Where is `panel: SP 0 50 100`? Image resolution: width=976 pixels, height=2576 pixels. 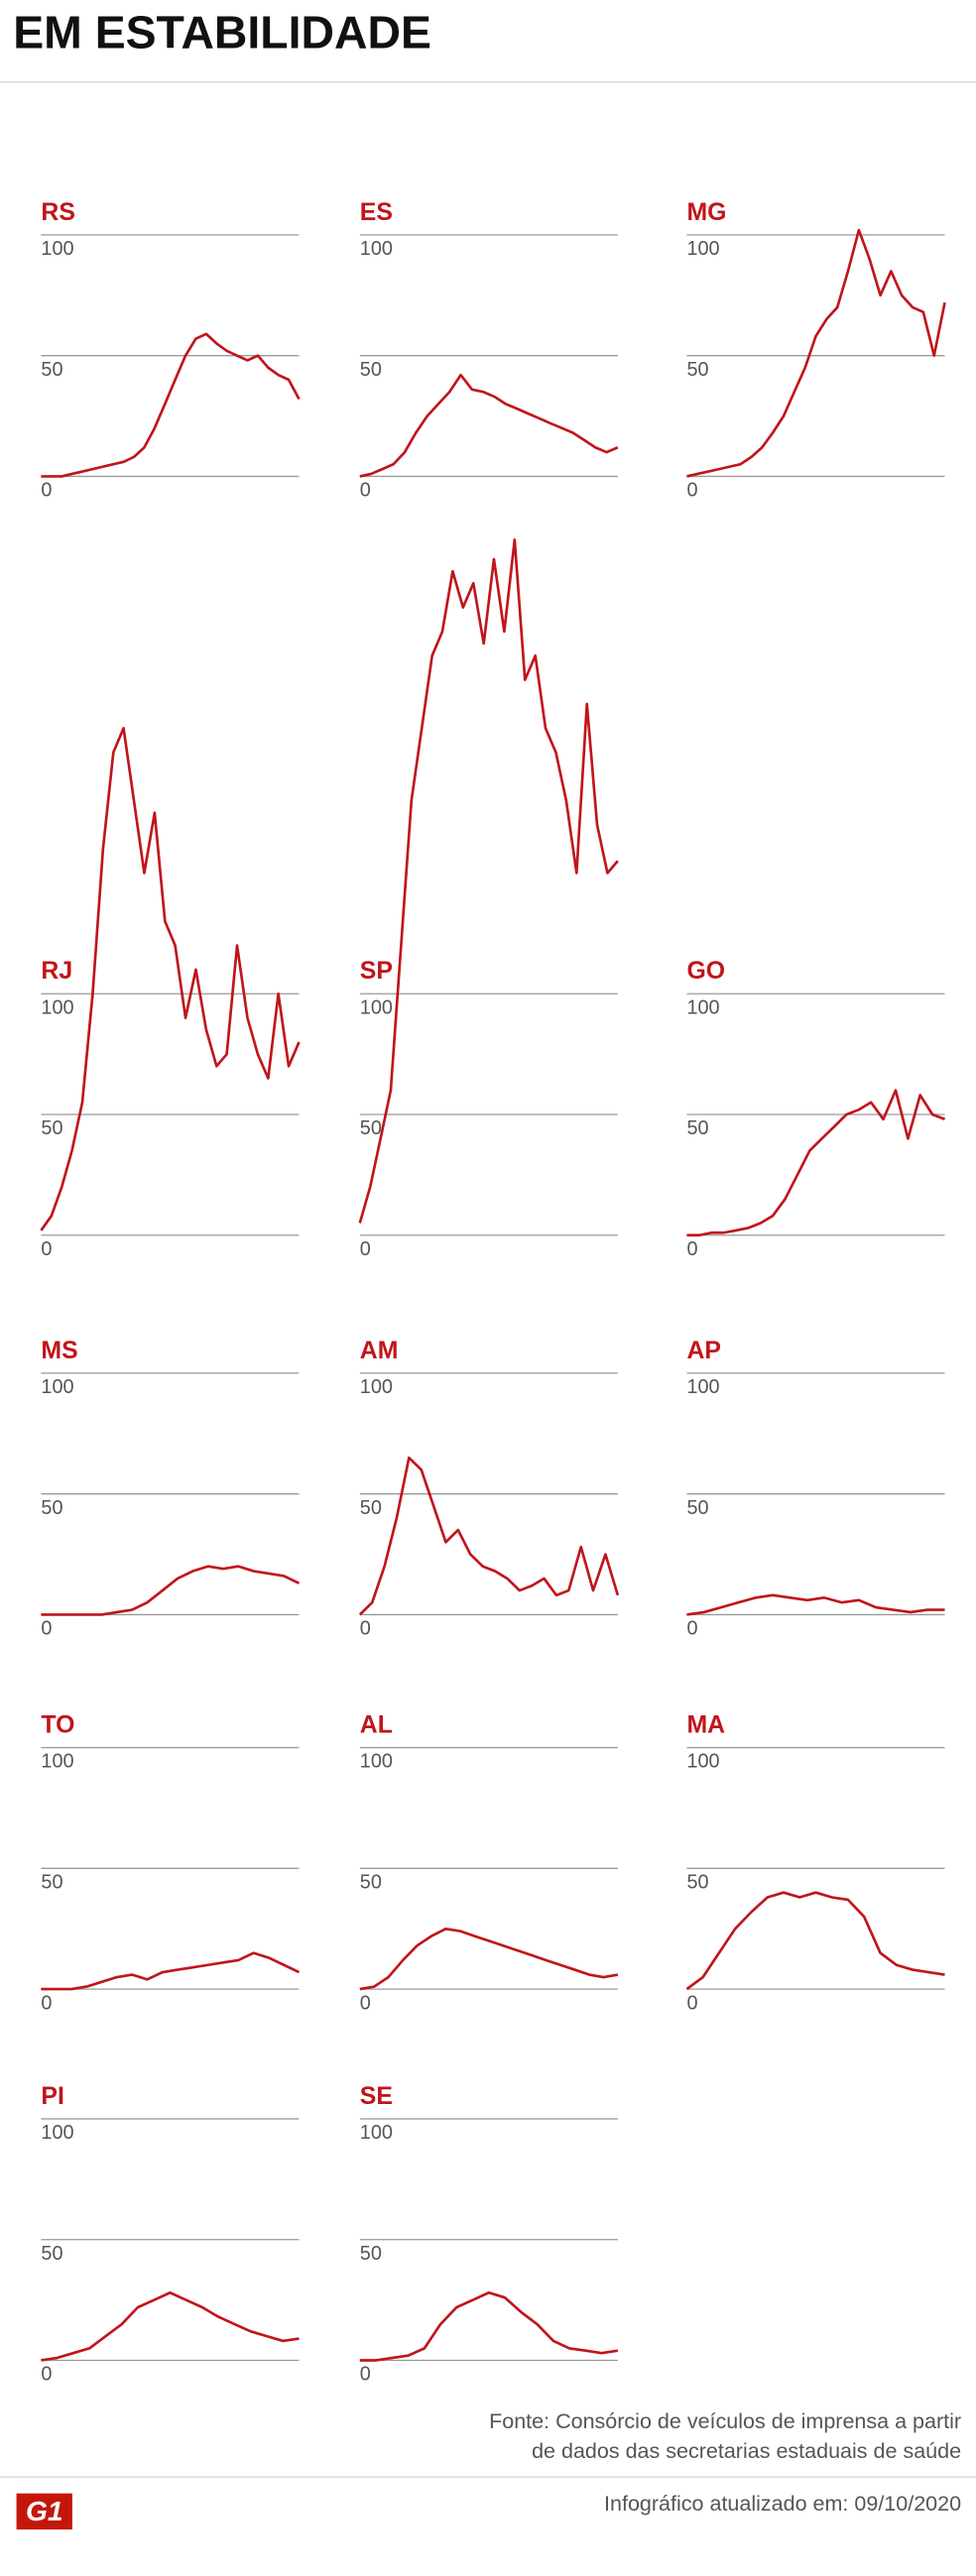
panel: SP 0 50 100 is located at coordinates (488, 899).